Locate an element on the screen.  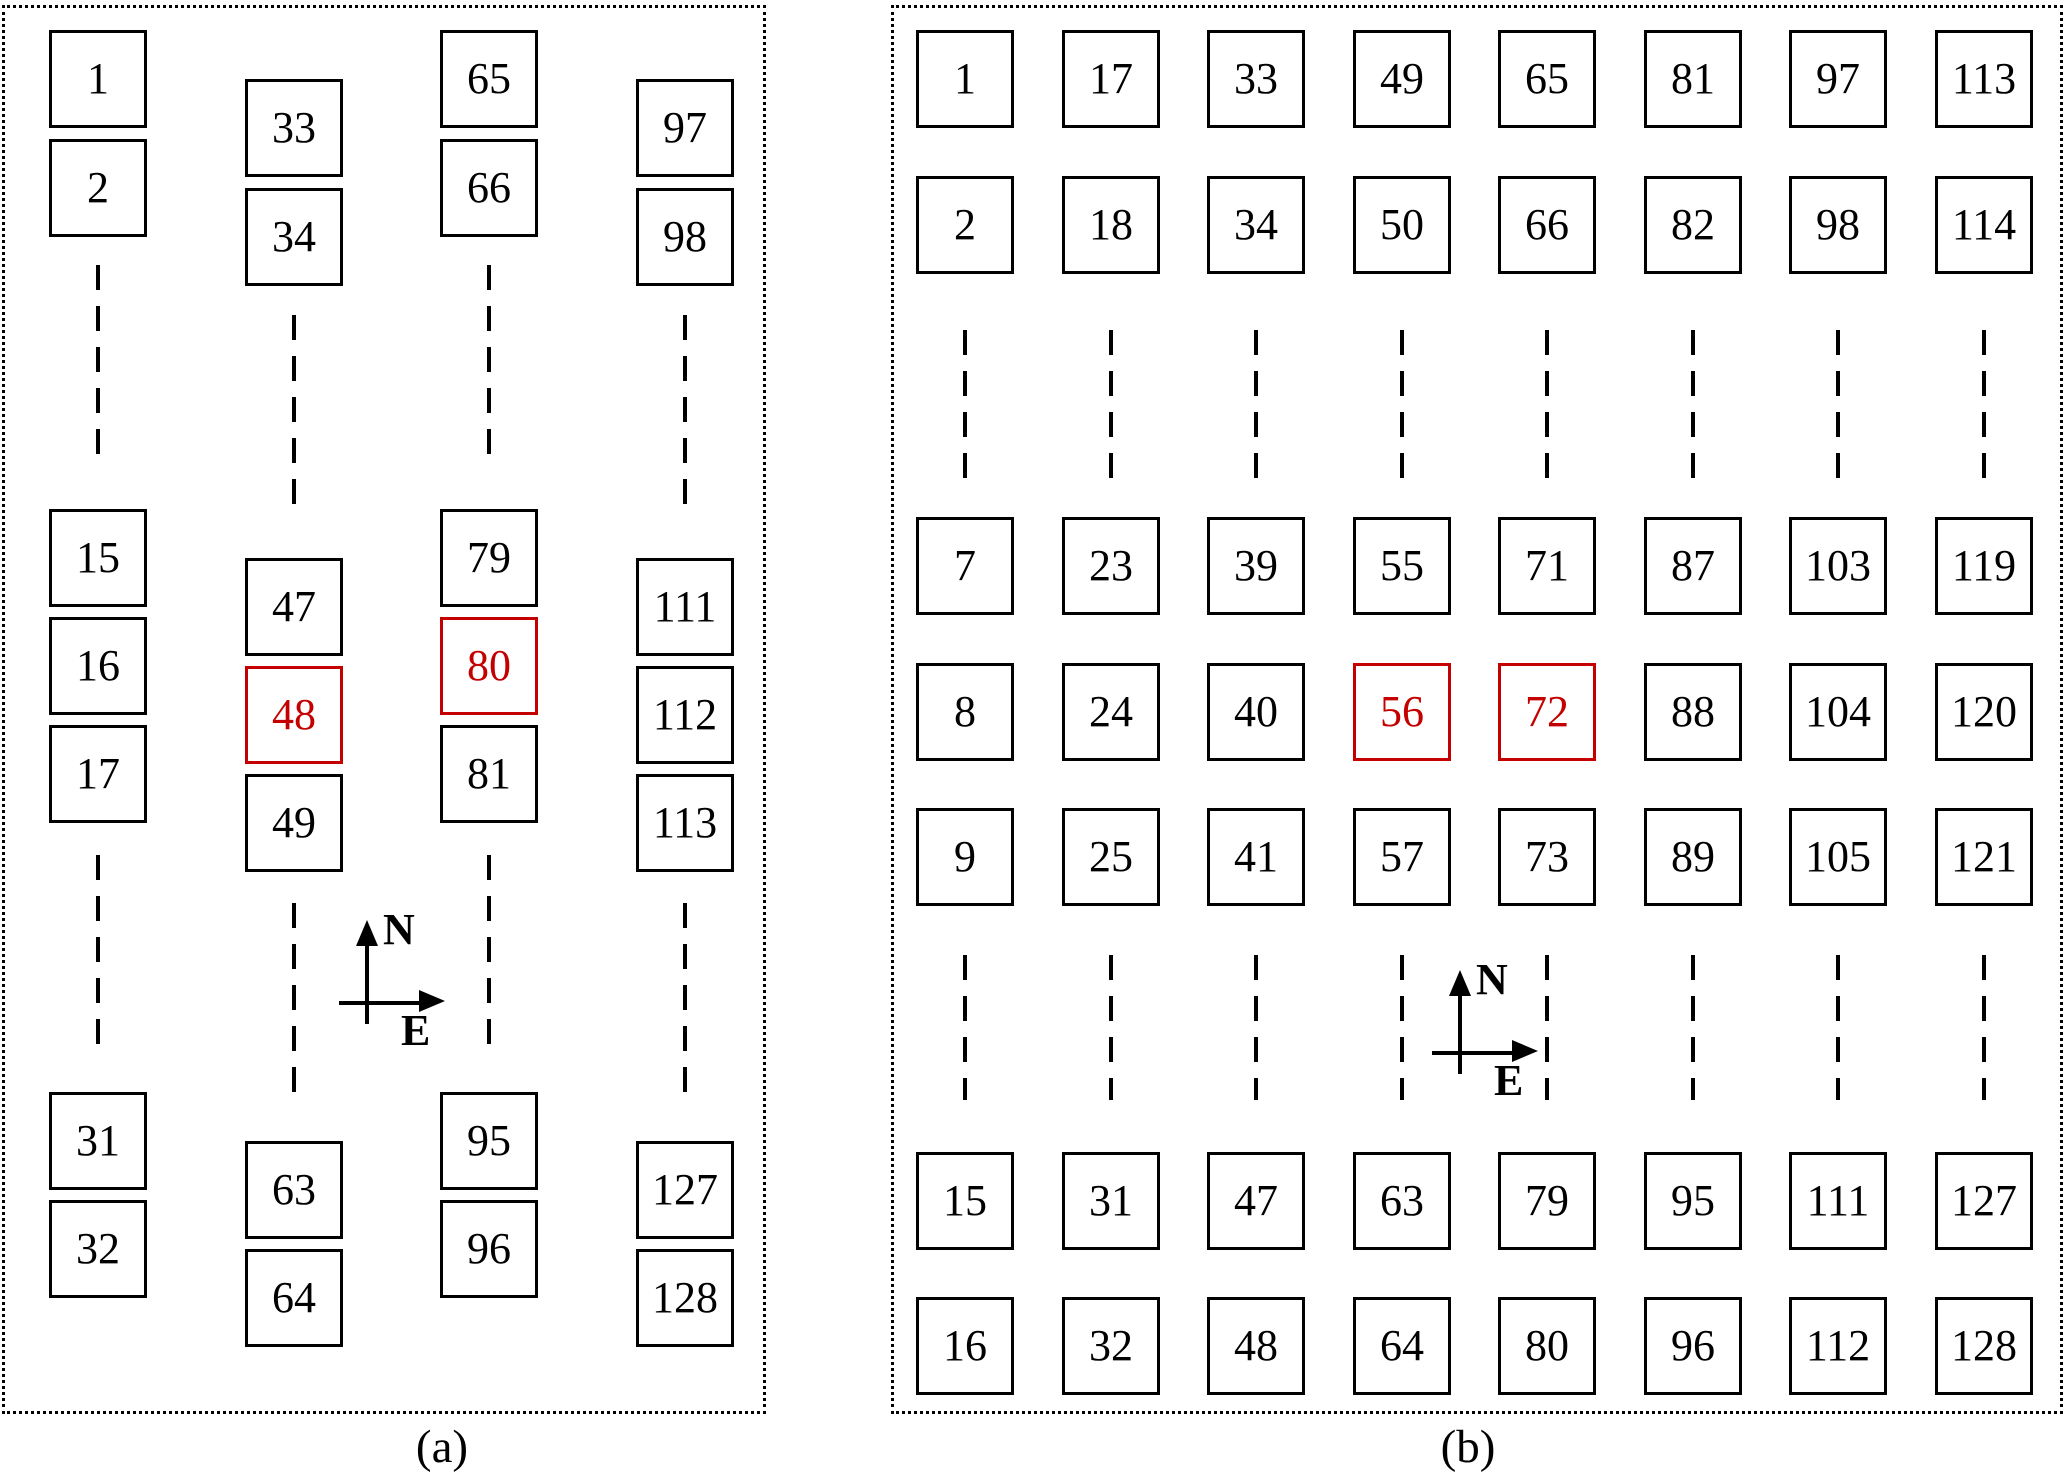
array-element-89-panel-b: 89 is located at coordinates (1693, 857).